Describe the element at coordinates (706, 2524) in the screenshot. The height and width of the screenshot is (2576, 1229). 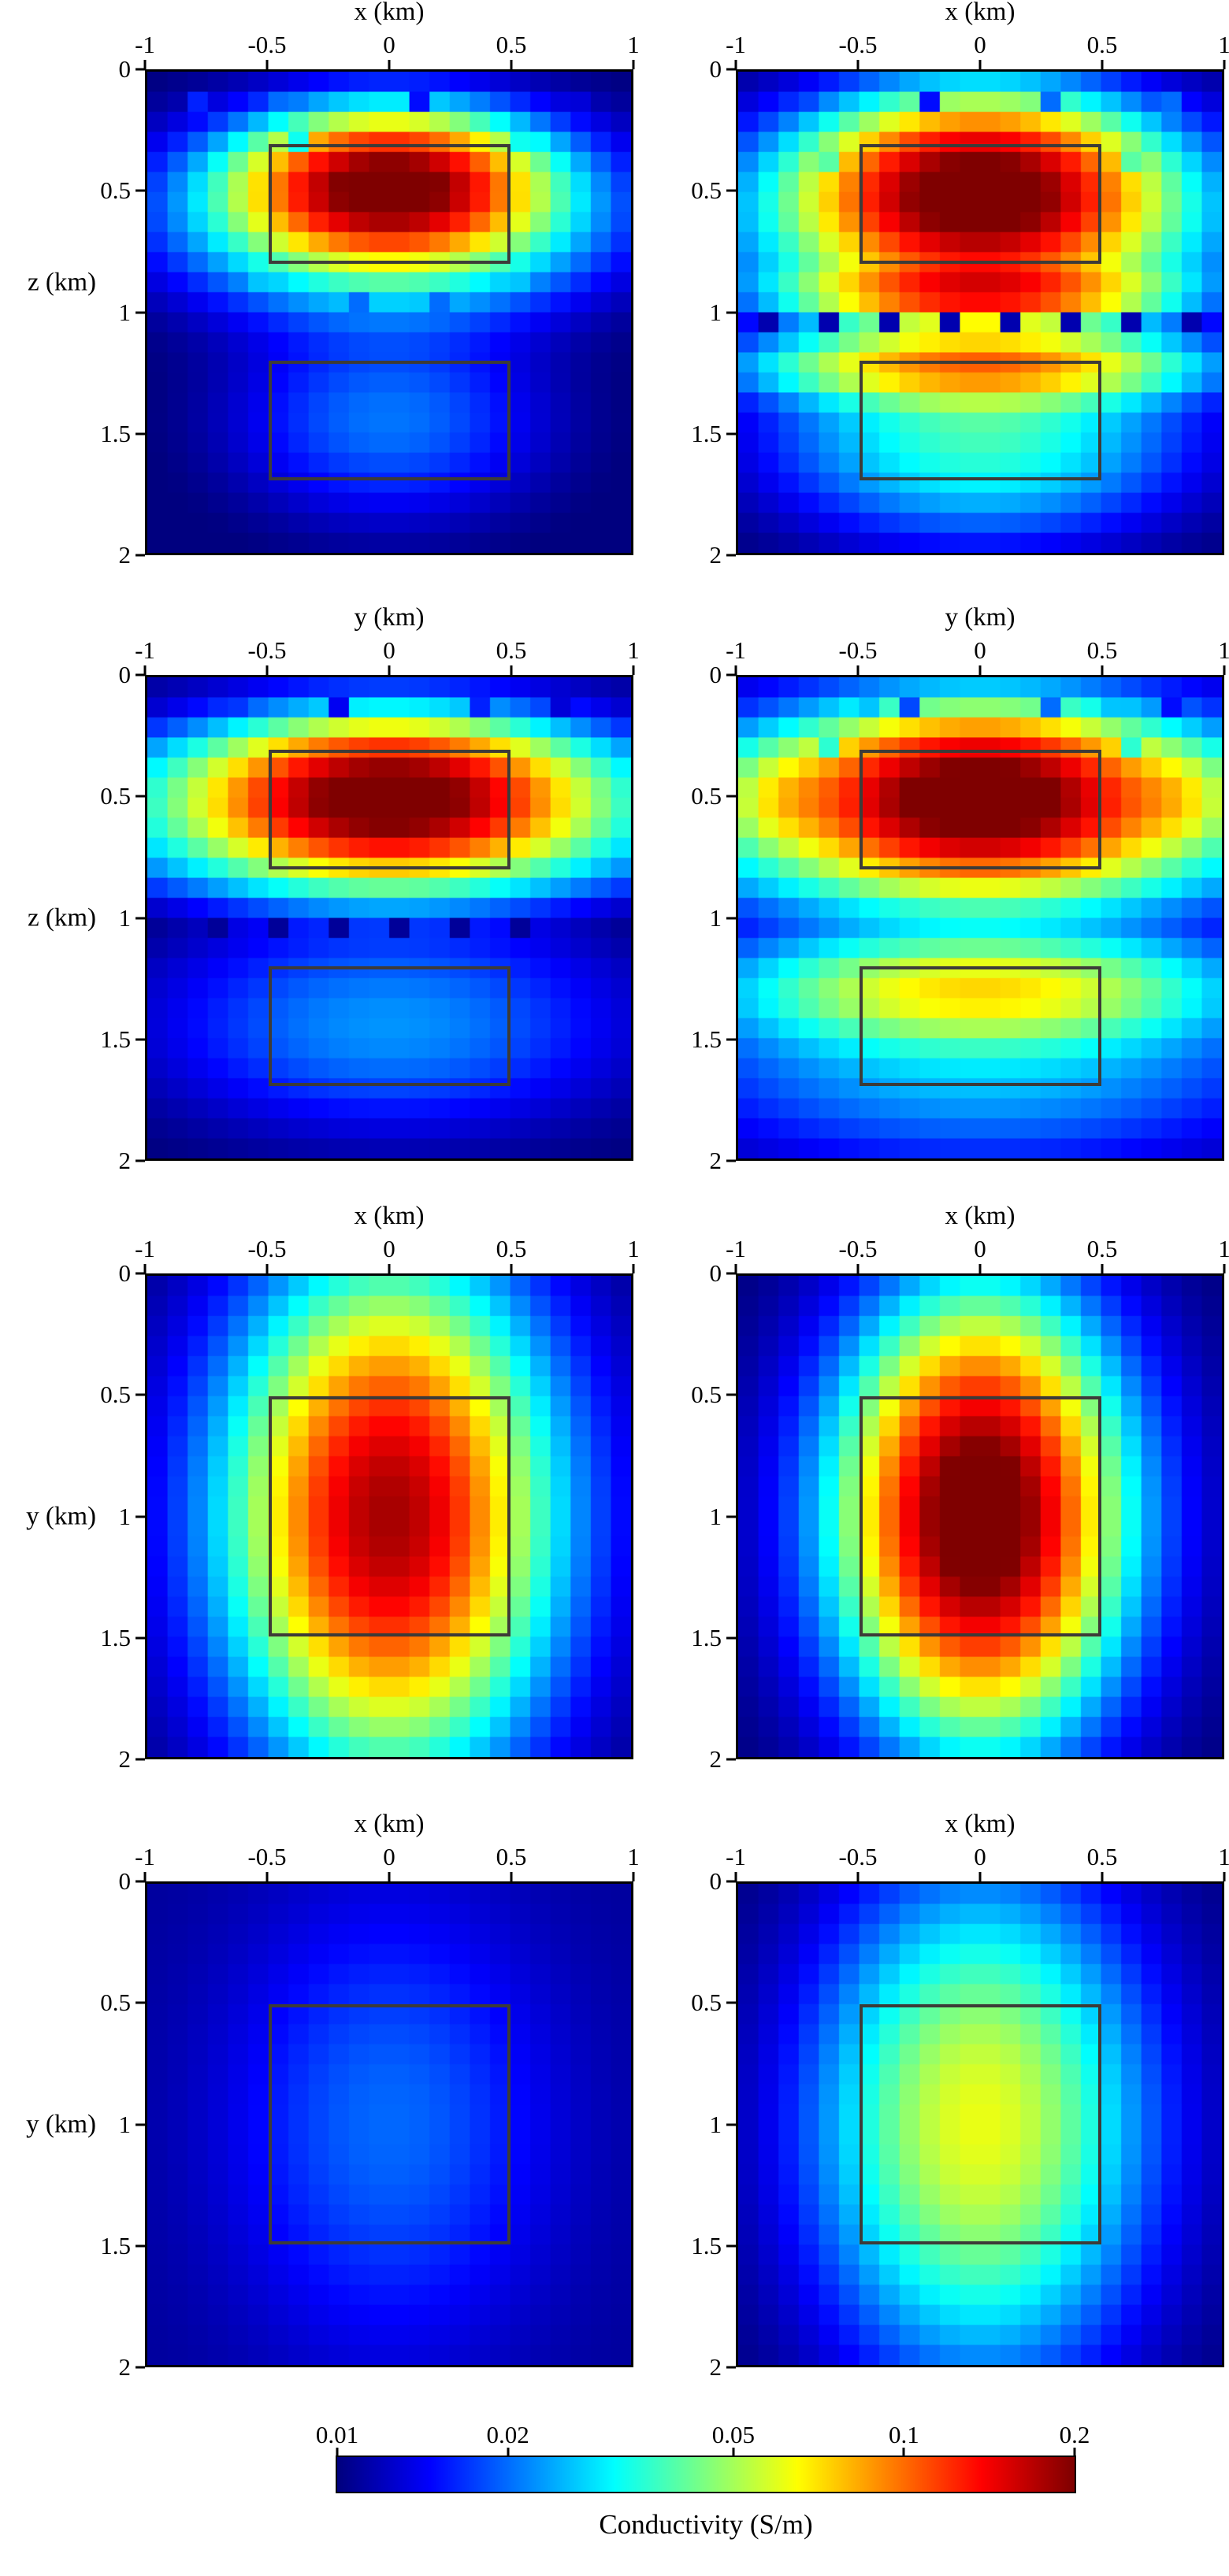
I see `colorbar-caption: Conductivity (S/m)` at that location.